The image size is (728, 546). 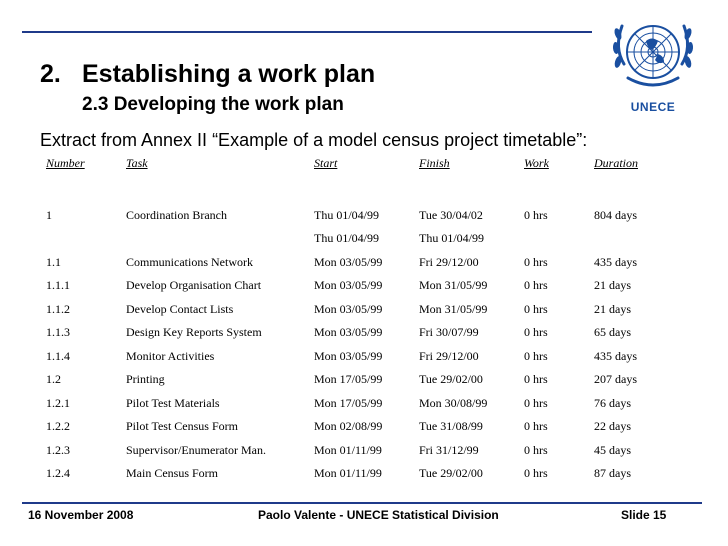 What do you see at coordinates (348, 426) in the screenshot?
I see `cell-start: Mon 02/08/99` at bounding box center [348, 426].